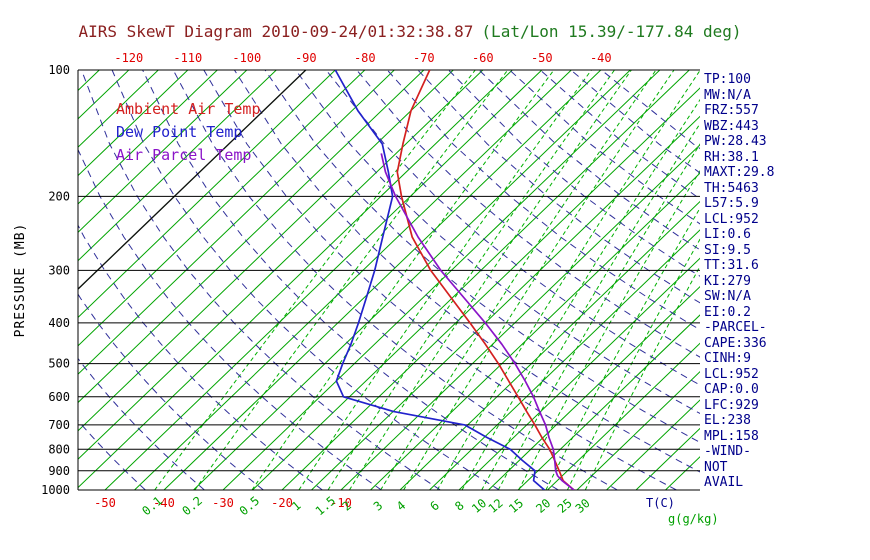 Image resolution: width=870 pixels, height=560 pixels. Describe the element at coordinates (727, 420) in the screenshot. I see `stat-line: EL:238` at that location.